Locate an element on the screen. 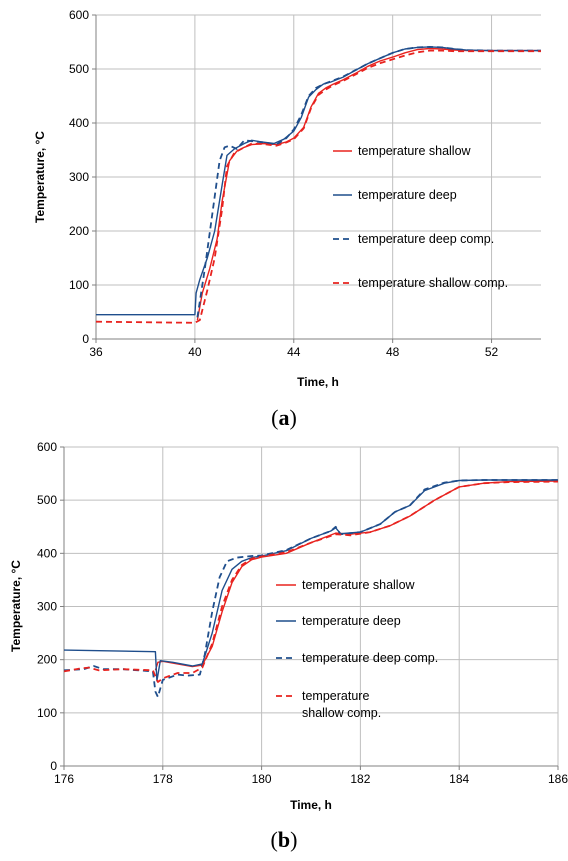 Image resolution: width=568 pixels, height=861 pixels. x-tick-label: 52 is located at coordinates (492, 352).